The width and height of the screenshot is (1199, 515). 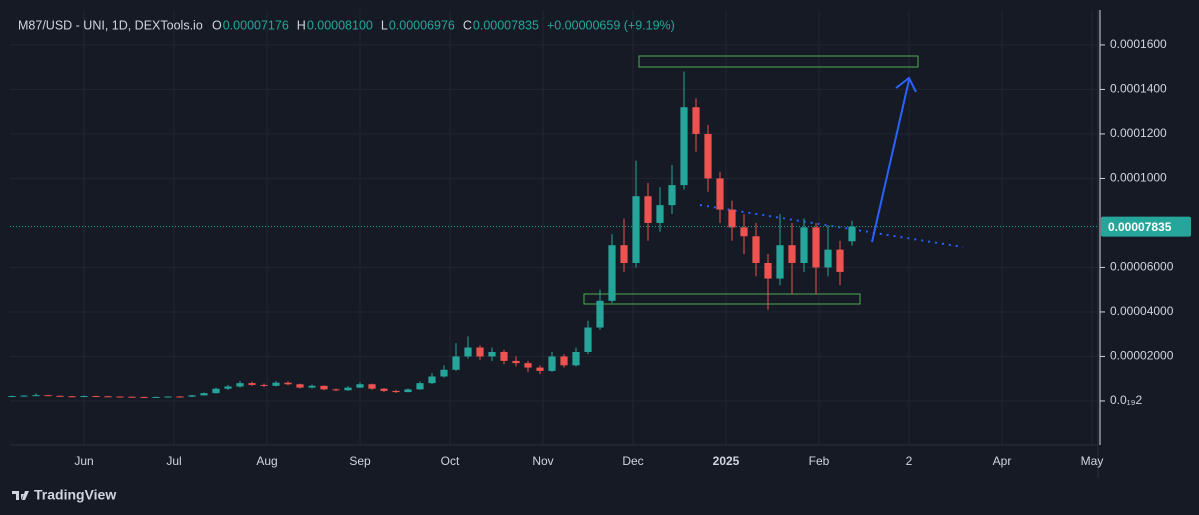 What do you see at coordinates (1142, 311) in the screenshot?
I see `y-tick-label: 0.00004000` at bounding box center [1142, 311].